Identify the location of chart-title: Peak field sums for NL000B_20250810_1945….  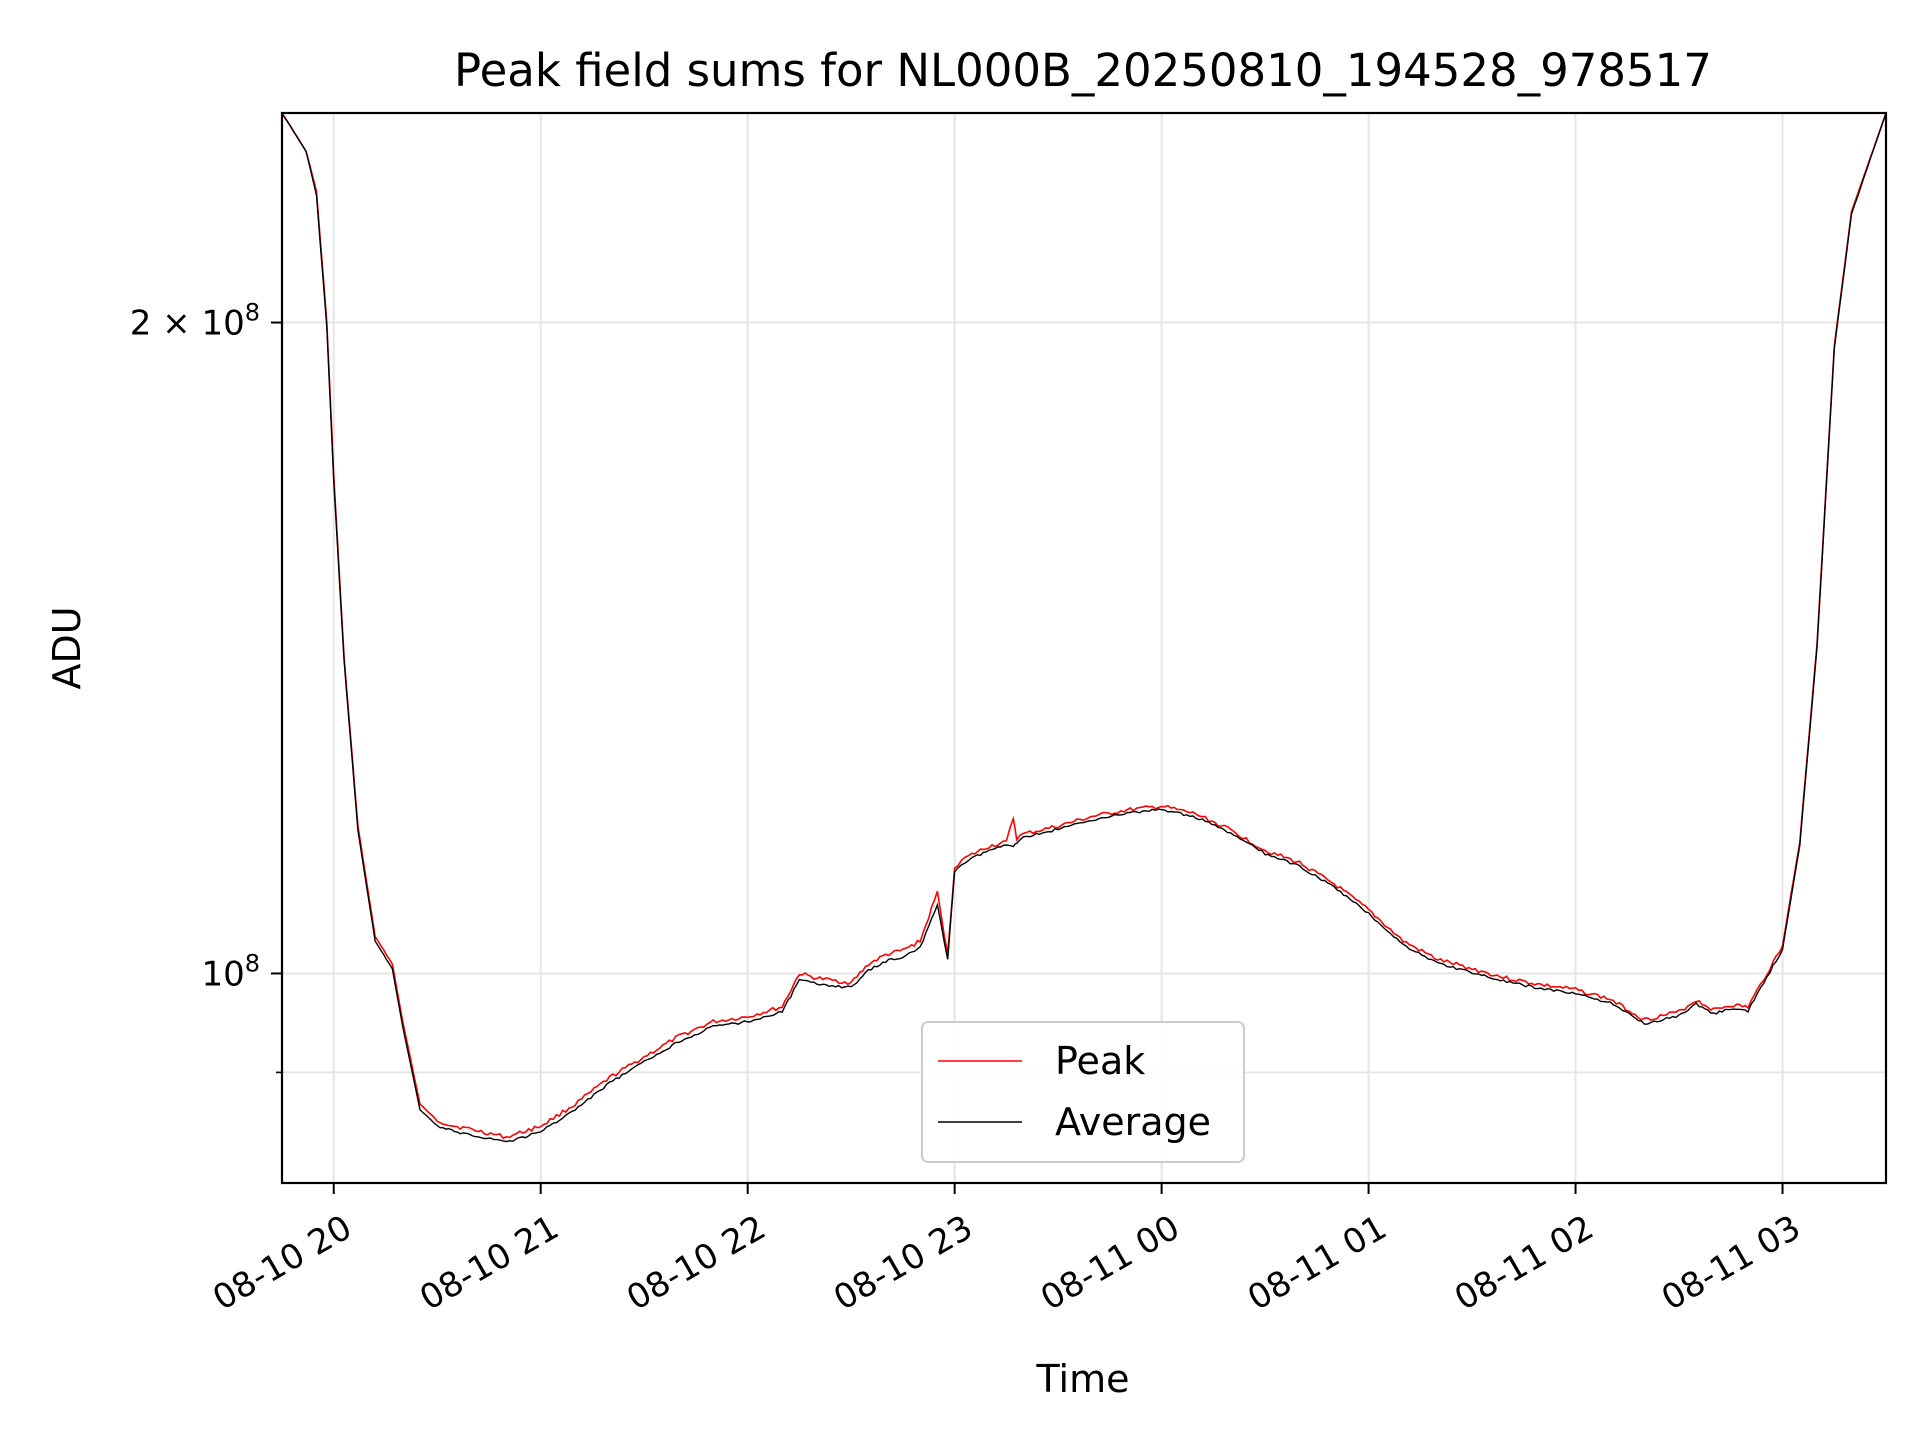
(1083, 70).